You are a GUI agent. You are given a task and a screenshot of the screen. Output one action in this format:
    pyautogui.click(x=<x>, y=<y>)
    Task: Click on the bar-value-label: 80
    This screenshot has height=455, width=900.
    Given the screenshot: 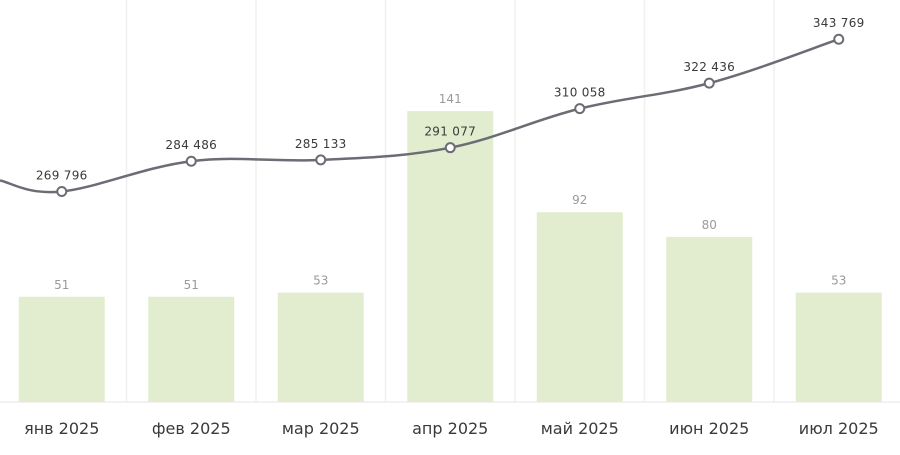 What is the action you would take?
    pyautogui.click(x=709, y=225)
    